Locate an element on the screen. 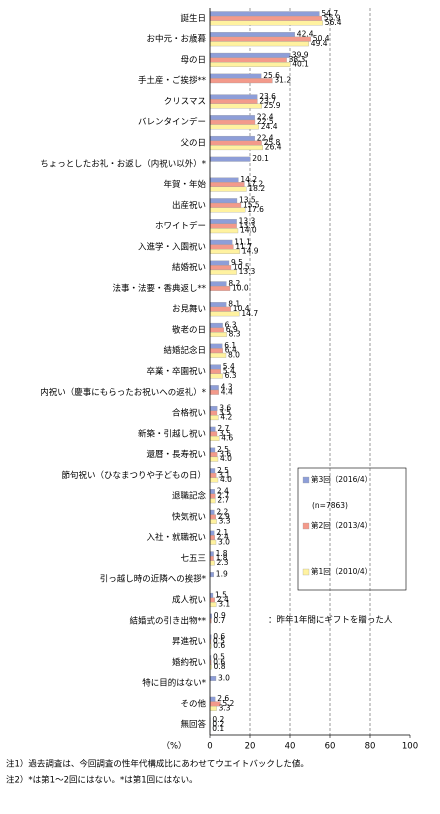 Image resolution: width=440 pixels, height=814 pixels. value-label: 3.3 is located at coordinates (225, 707).